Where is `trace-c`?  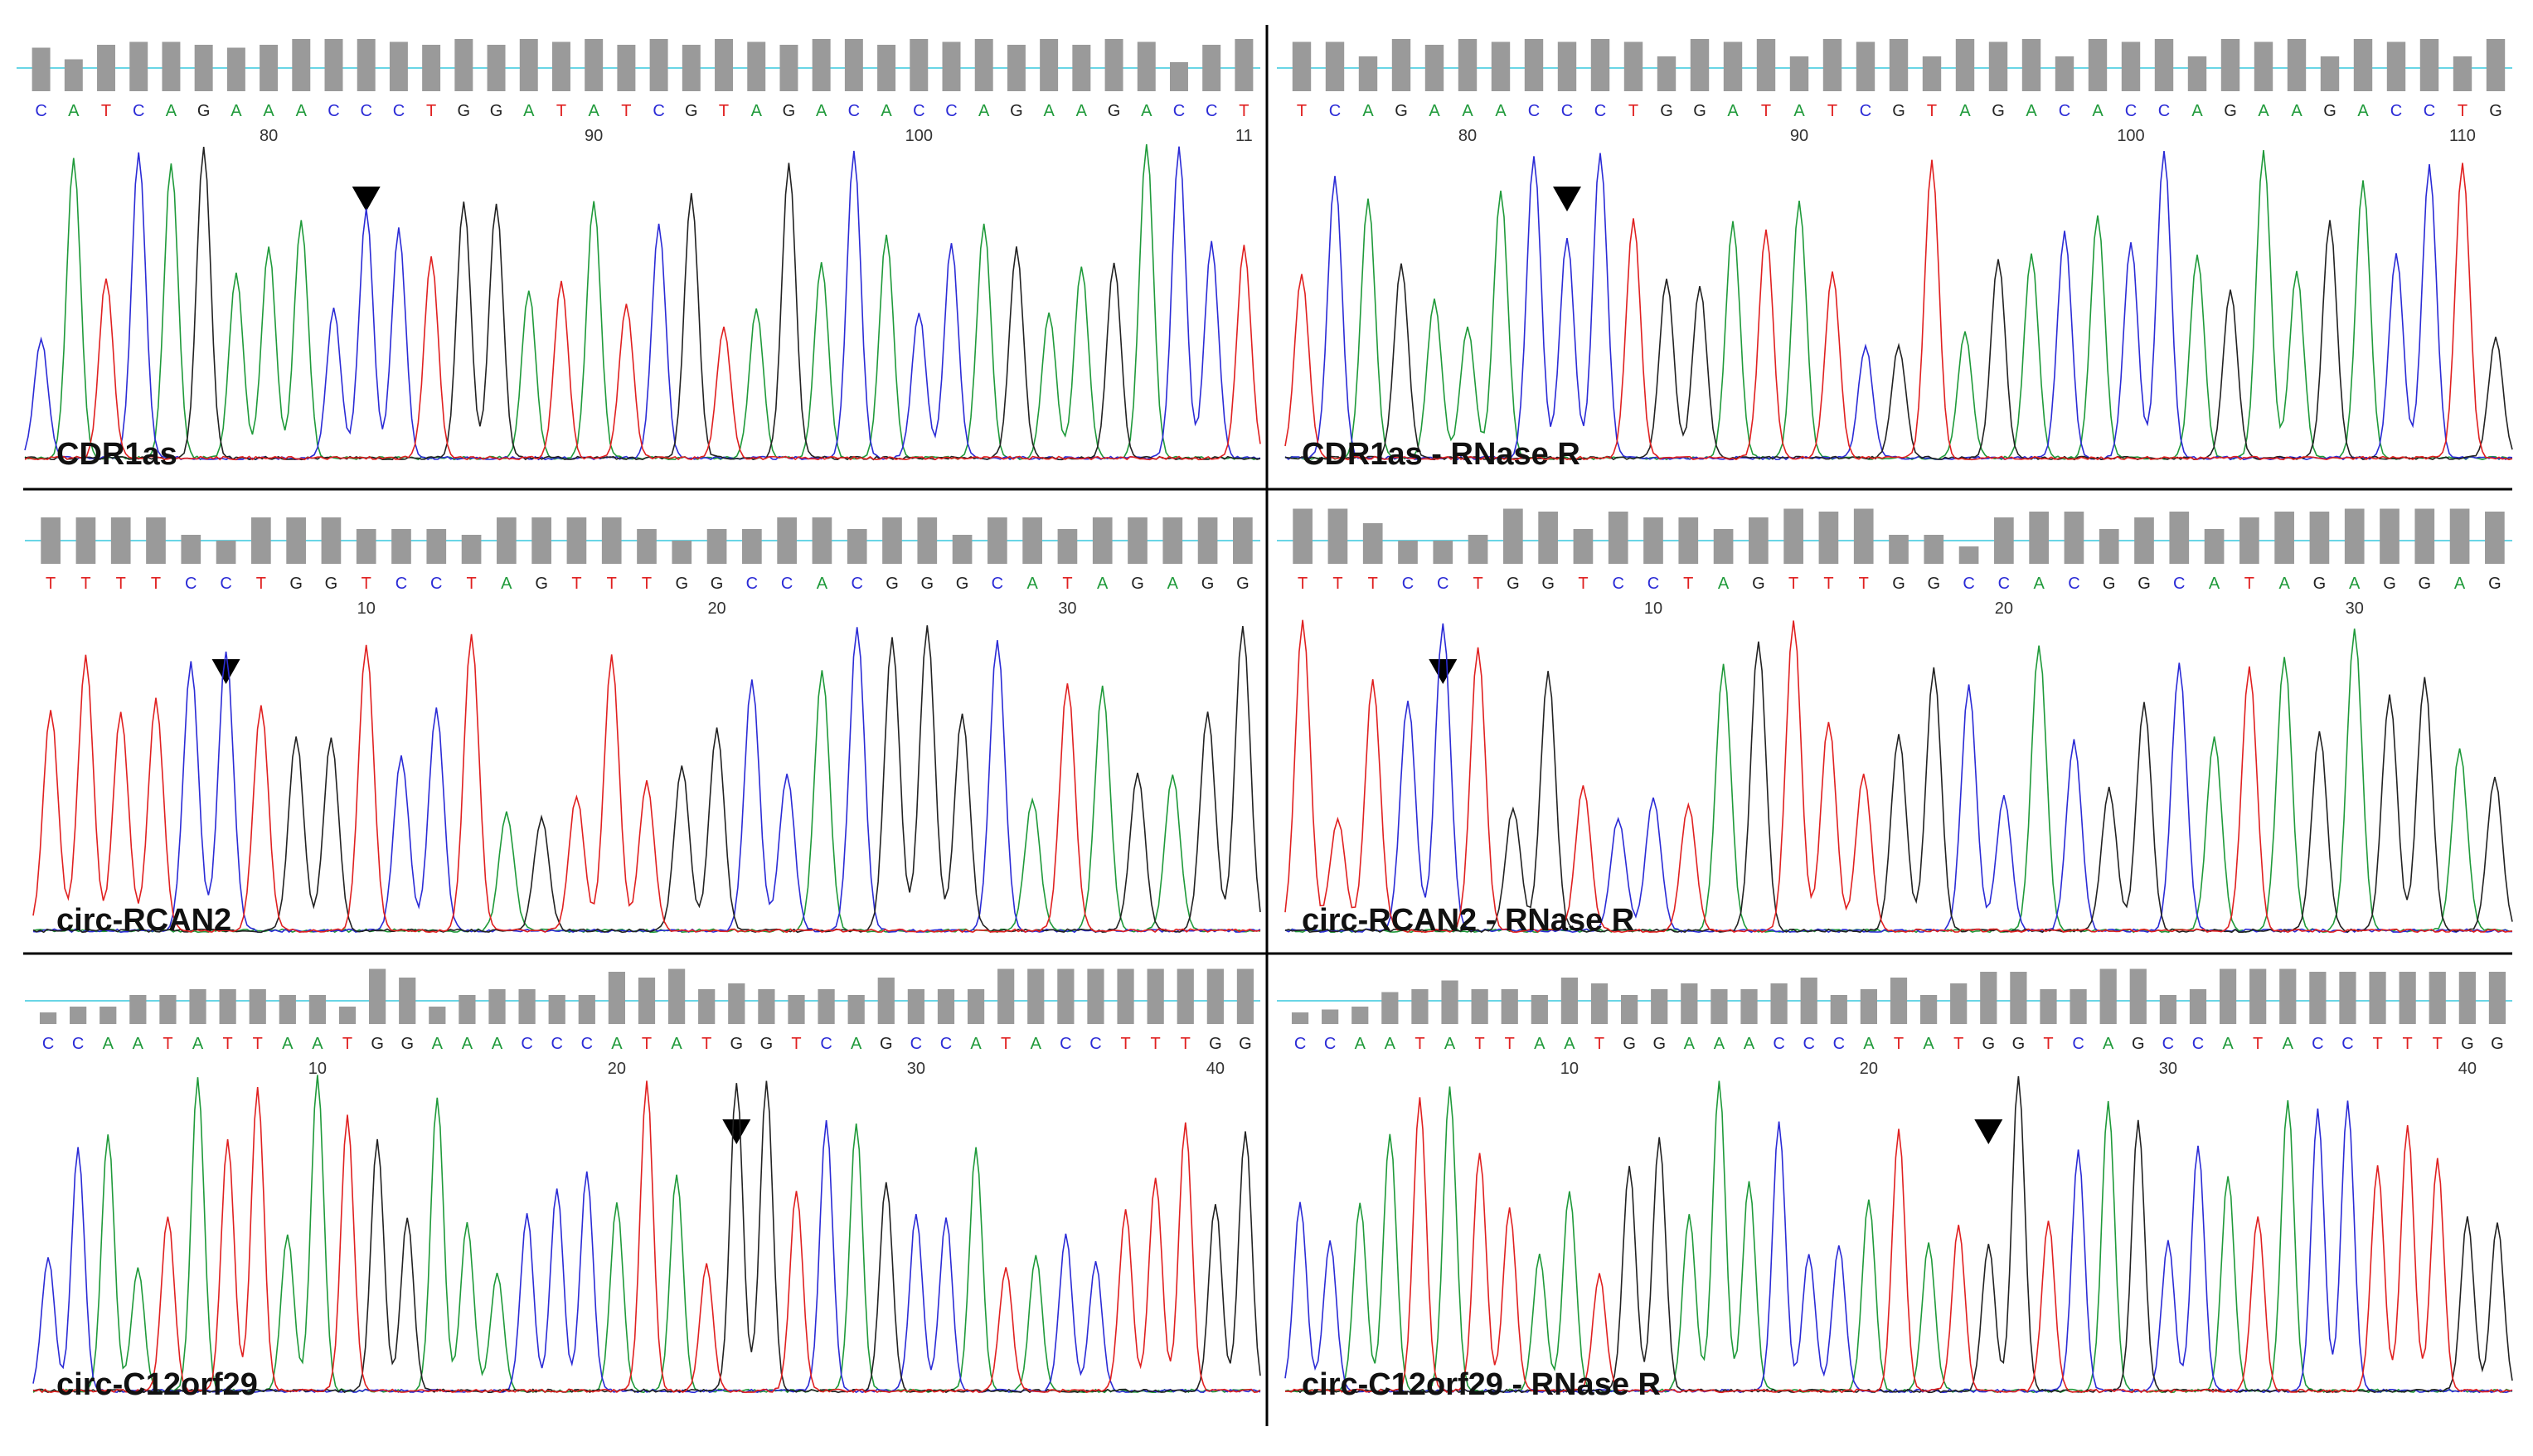 trace-c is located at coordinates (646, 1257).